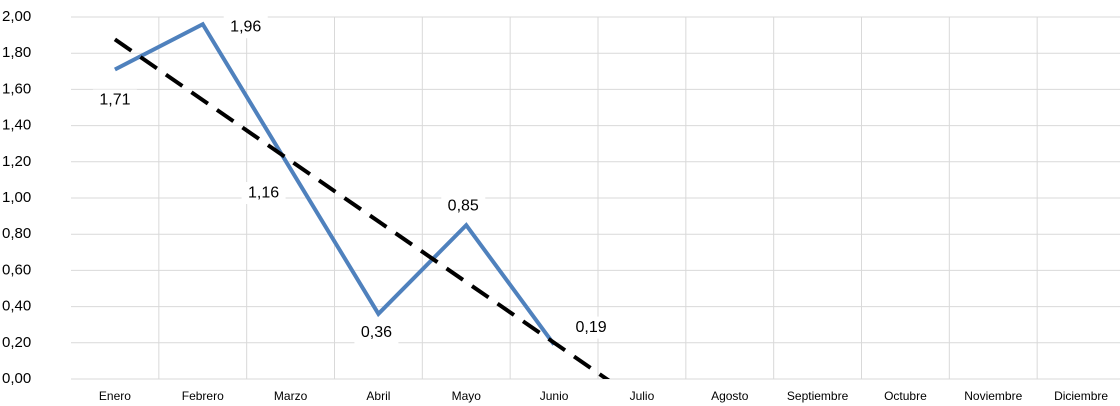 Image resolution: width=1120 pixels, height=406 pixels. I want to click on data-label: 1,16, so click(263, 192).